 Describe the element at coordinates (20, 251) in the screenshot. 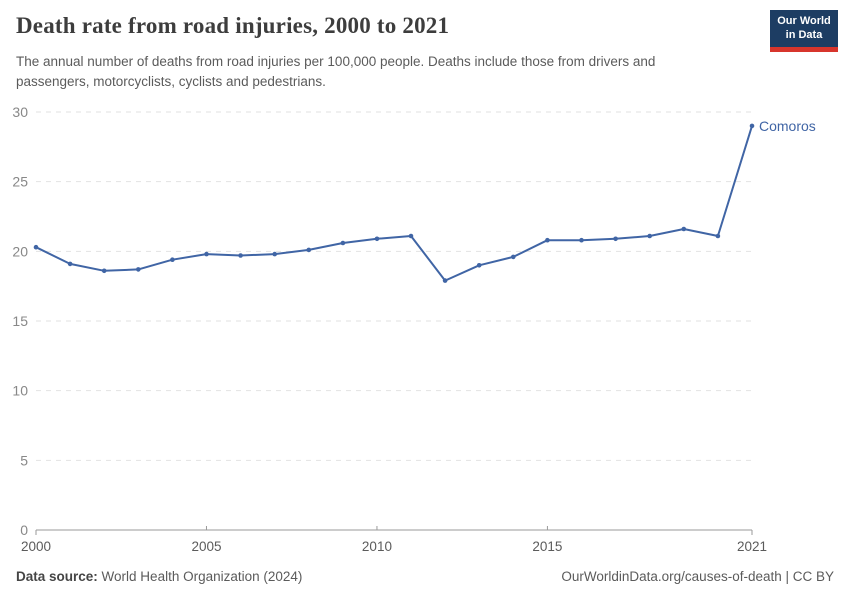

I see `y-tick-label: 20` at that location.